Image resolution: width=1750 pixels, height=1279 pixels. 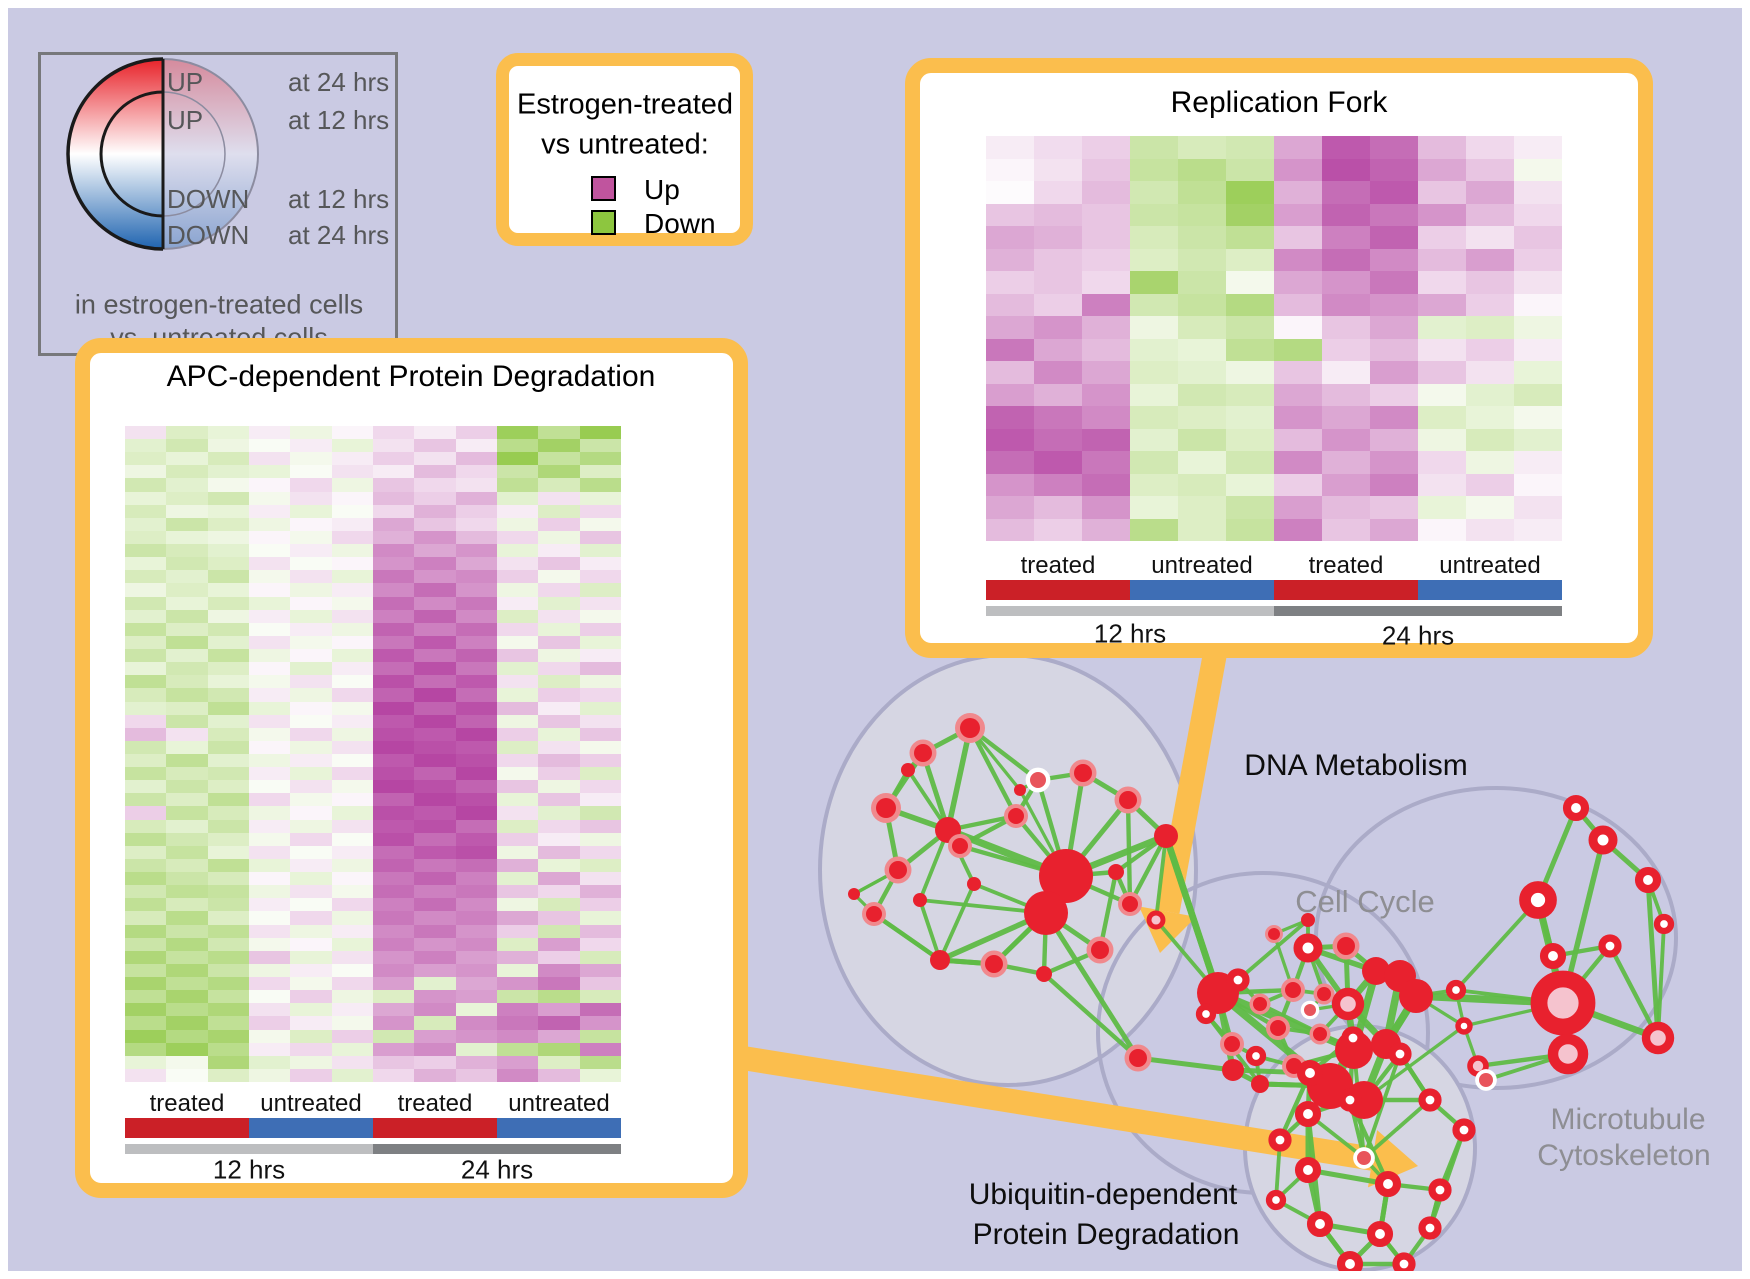 What do you see at coordinates (1365, 901) in the screenshot?
I see `cell-cycle-label: Cell Cycle` at bounding box center [1365, 901].